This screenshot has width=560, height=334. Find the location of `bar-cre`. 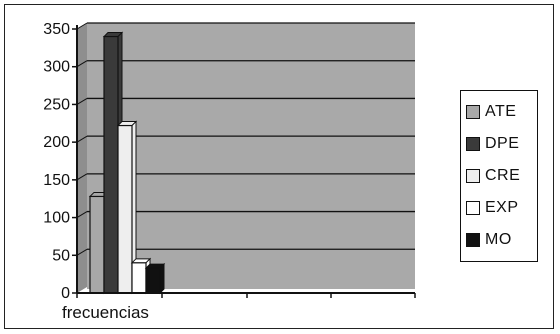

bar-cre is located at coordinates (127, 207).